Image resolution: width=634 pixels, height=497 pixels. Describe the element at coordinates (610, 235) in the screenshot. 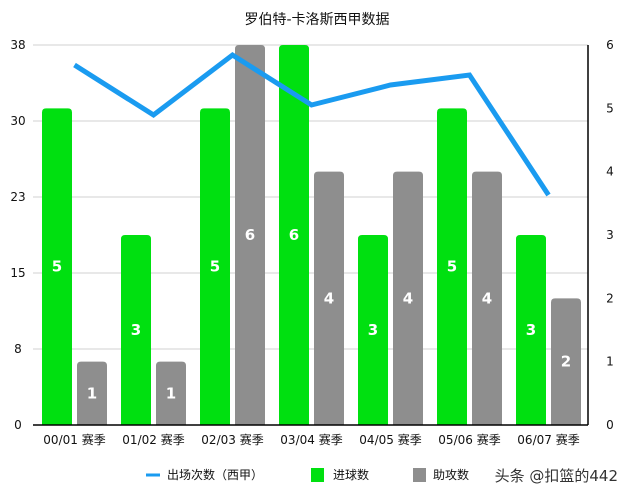

I see `right-tick-label: 3` at that location.